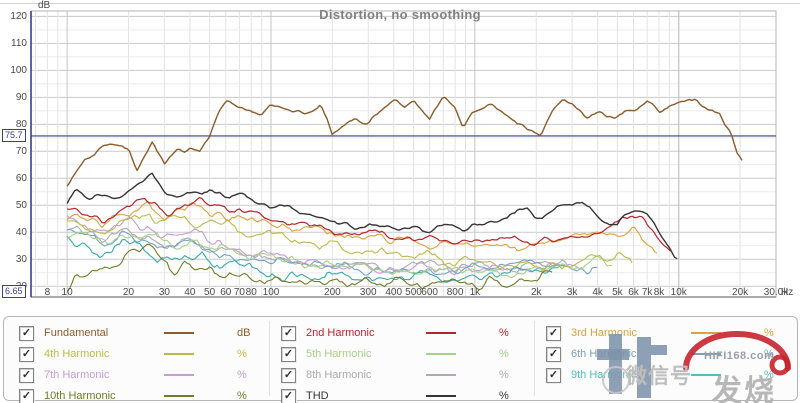  Describe the element at coordinates (553, 354) in the screenshot. I see `legend-checkbox-6th-harmonic: ✓` at that location.